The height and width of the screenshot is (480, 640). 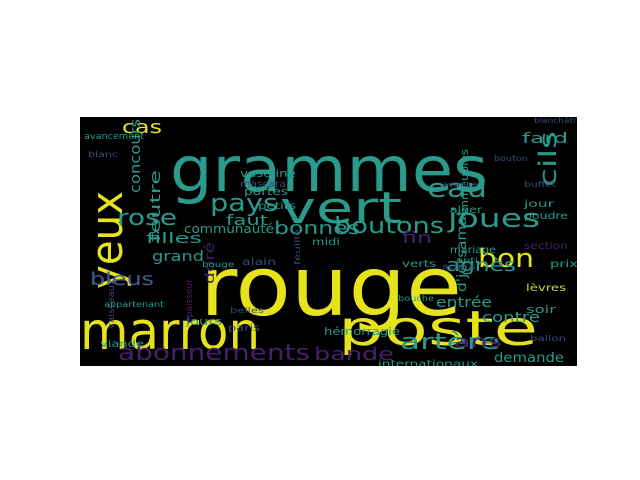 What do you see at coordinates (244, 328) in the screenshot?
I see `cloud-word: paris` at bounding box center [244, 328].